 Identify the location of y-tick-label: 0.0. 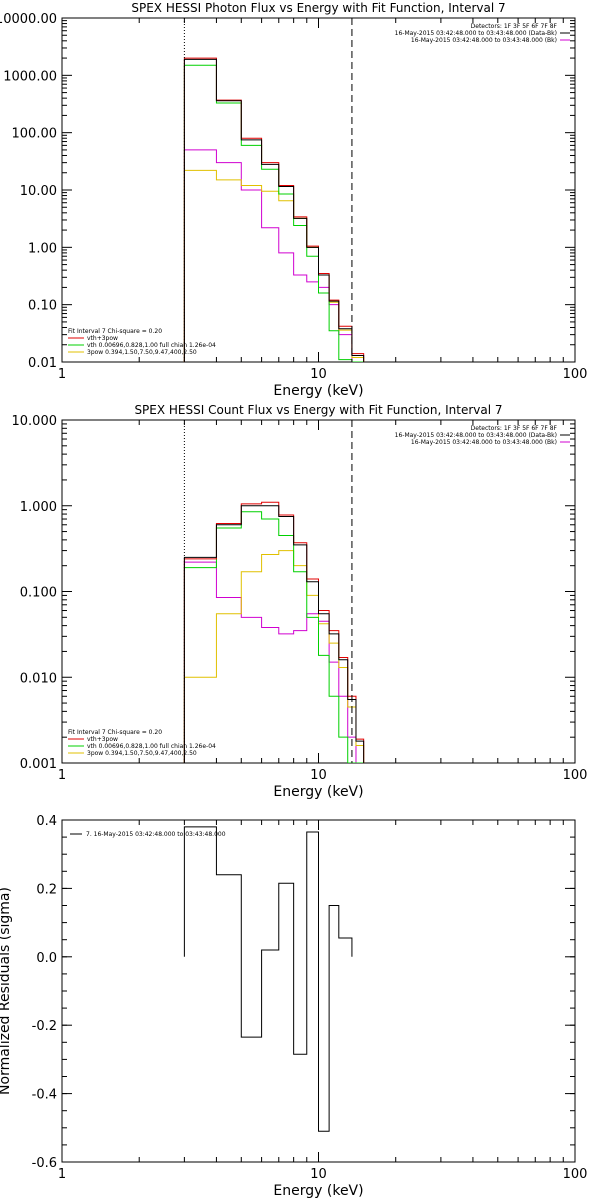
(46, 958).